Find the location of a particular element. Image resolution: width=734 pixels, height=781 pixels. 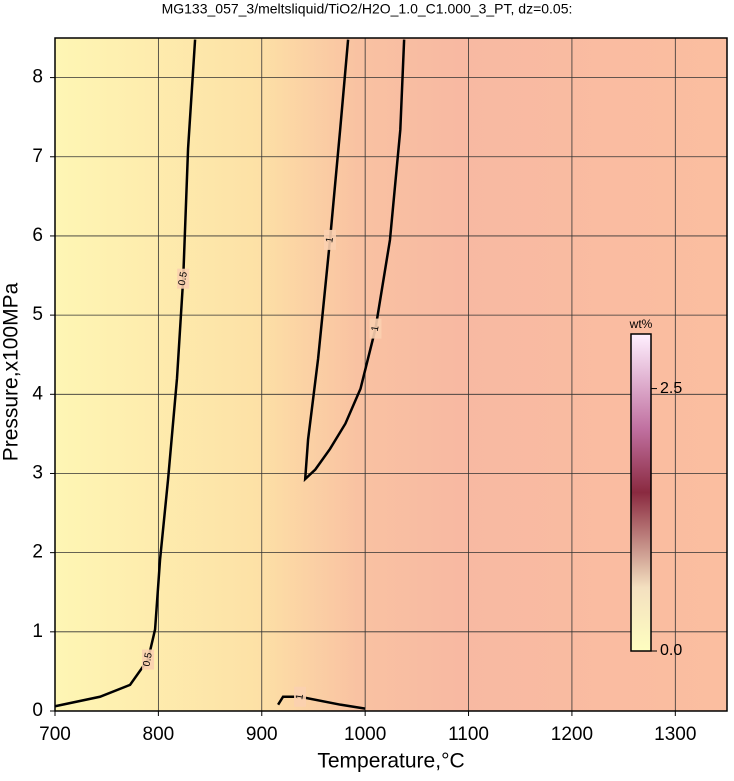

contour-line is located at coordinates (354, 261).